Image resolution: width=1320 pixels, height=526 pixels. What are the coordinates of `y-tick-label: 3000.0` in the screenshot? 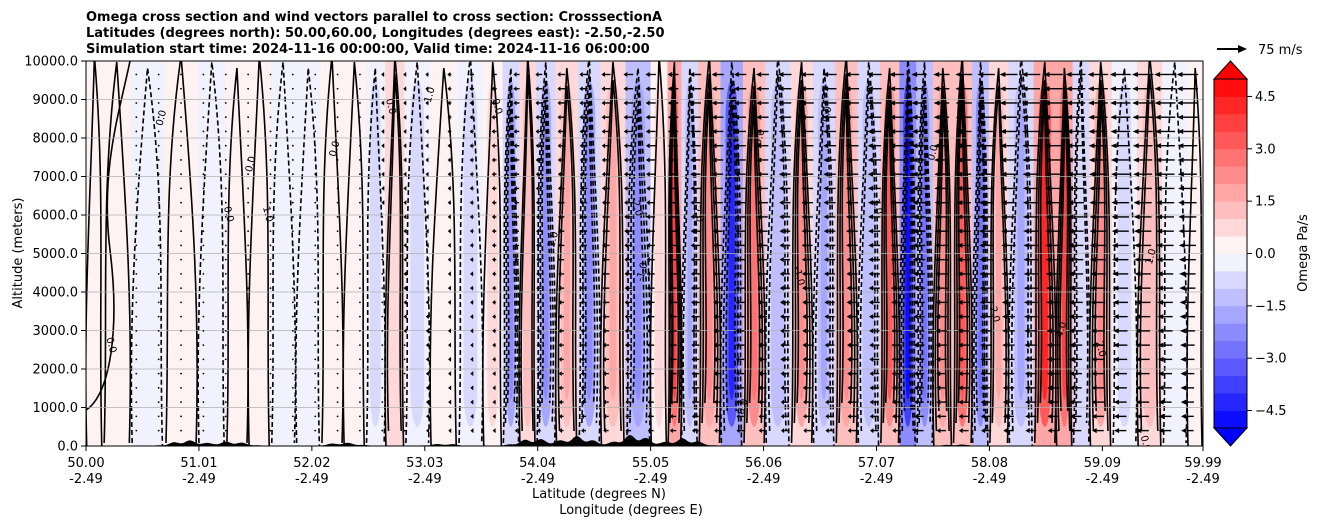 It's located at (56, 331).